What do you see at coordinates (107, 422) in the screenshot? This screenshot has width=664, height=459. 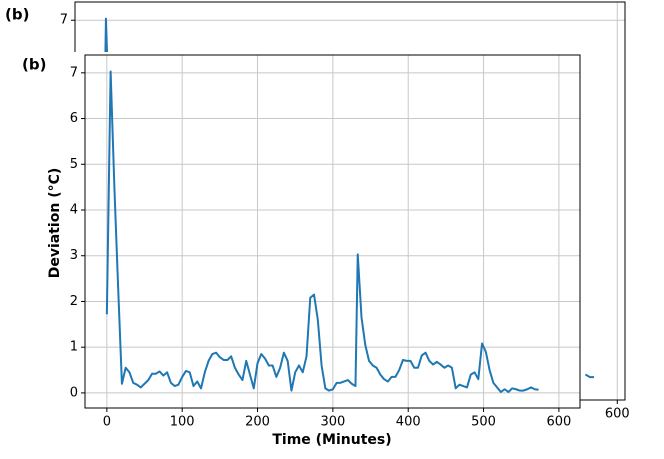 I see `x-tick-label: 0` at bounding box center [107, 422].